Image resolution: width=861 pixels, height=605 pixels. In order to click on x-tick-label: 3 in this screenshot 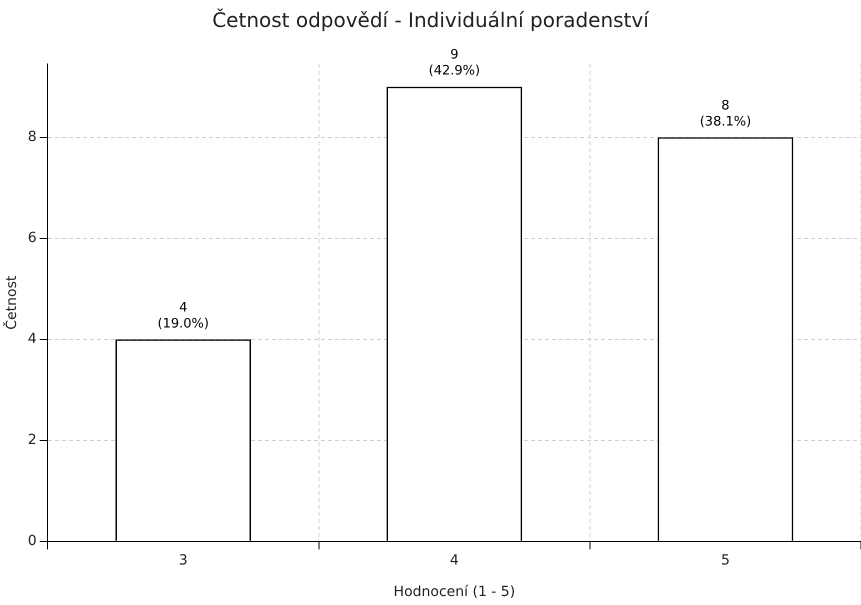, I will do `click(183, 560)`.